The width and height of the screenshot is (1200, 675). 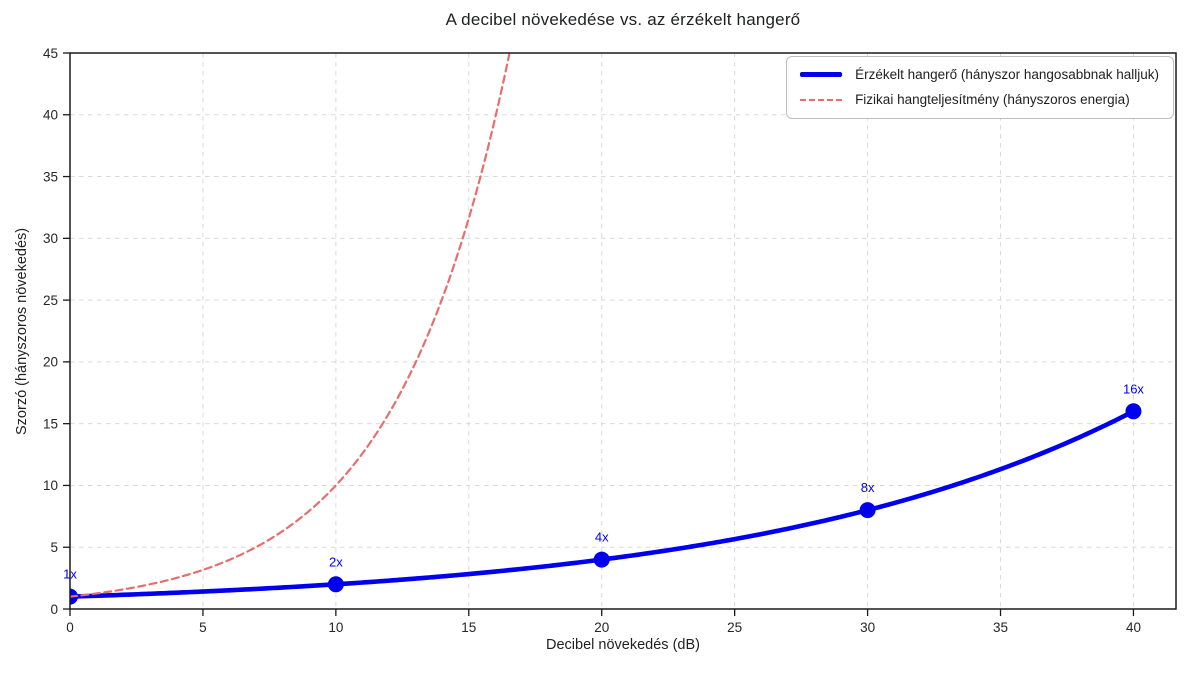 I want to click on y-axis-label: Szorzó (hányszoros növekedés), so click(x=22, y=331).